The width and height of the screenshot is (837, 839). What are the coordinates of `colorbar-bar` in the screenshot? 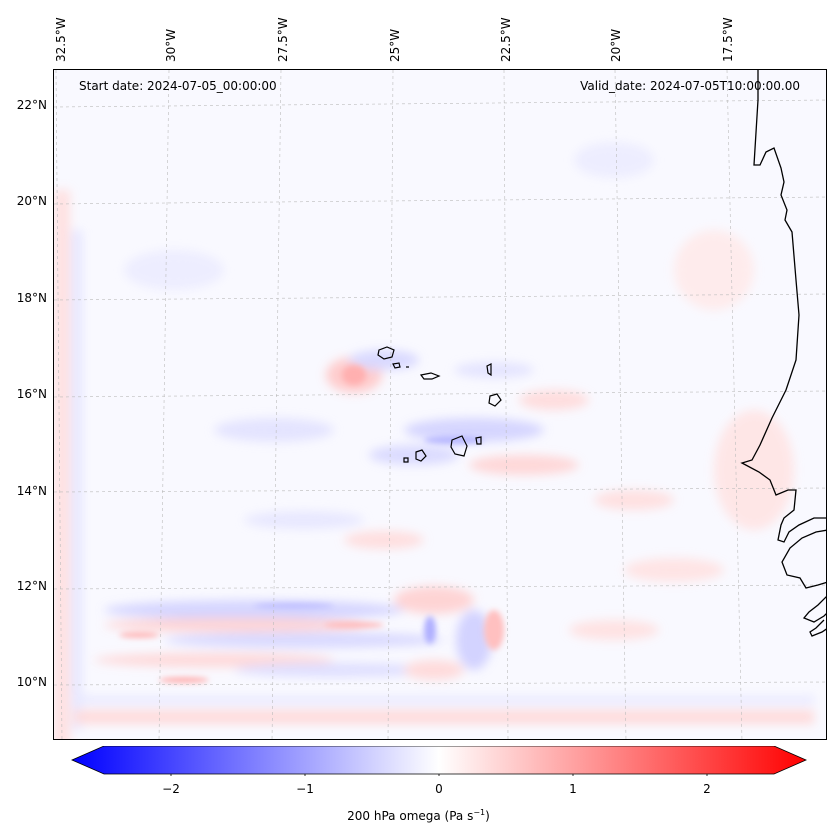 It's located at (439, 760).